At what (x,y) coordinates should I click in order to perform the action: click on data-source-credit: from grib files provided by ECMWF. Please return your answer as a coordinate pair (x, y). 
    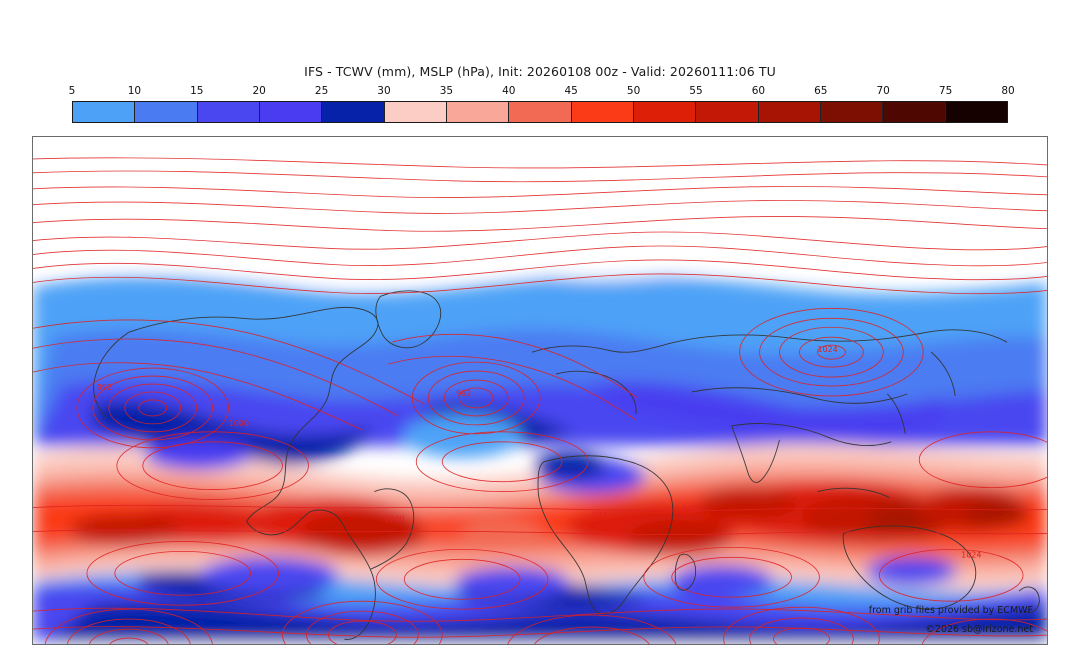
    Looking at the image, I should click on (950, 610).